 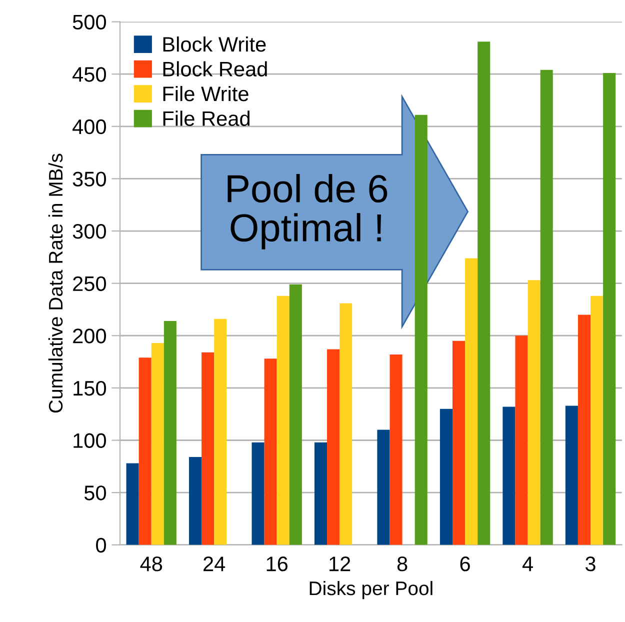 I want to click on legend-label: Block Read, so click(x=215, y=69).